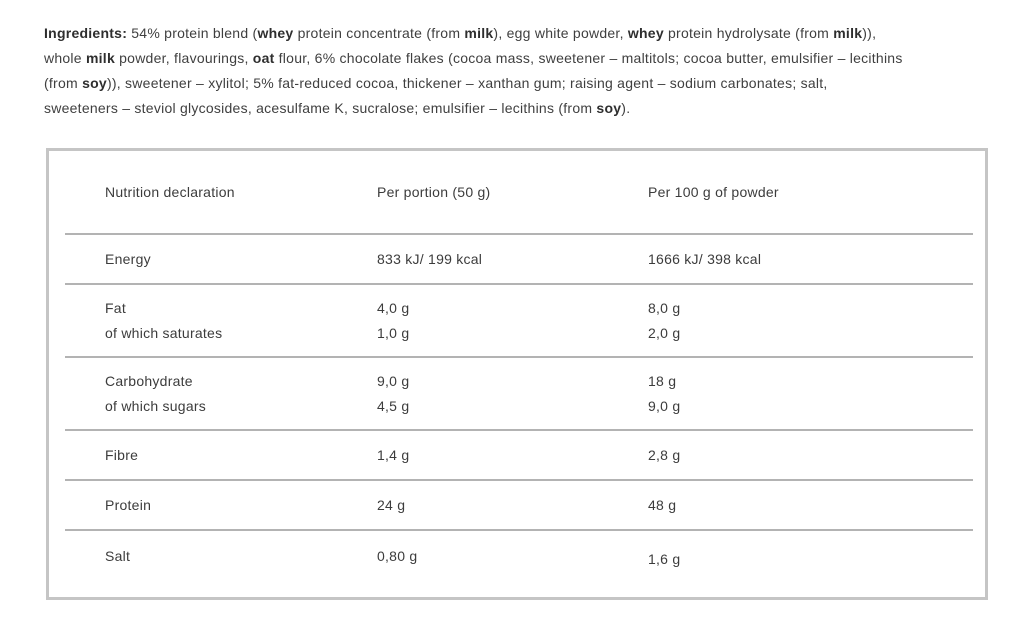 Image resolution: width=1031 pixels, height=637 pixels. I want to click on nutrient-subname: of which sugars, so click(156, 405).